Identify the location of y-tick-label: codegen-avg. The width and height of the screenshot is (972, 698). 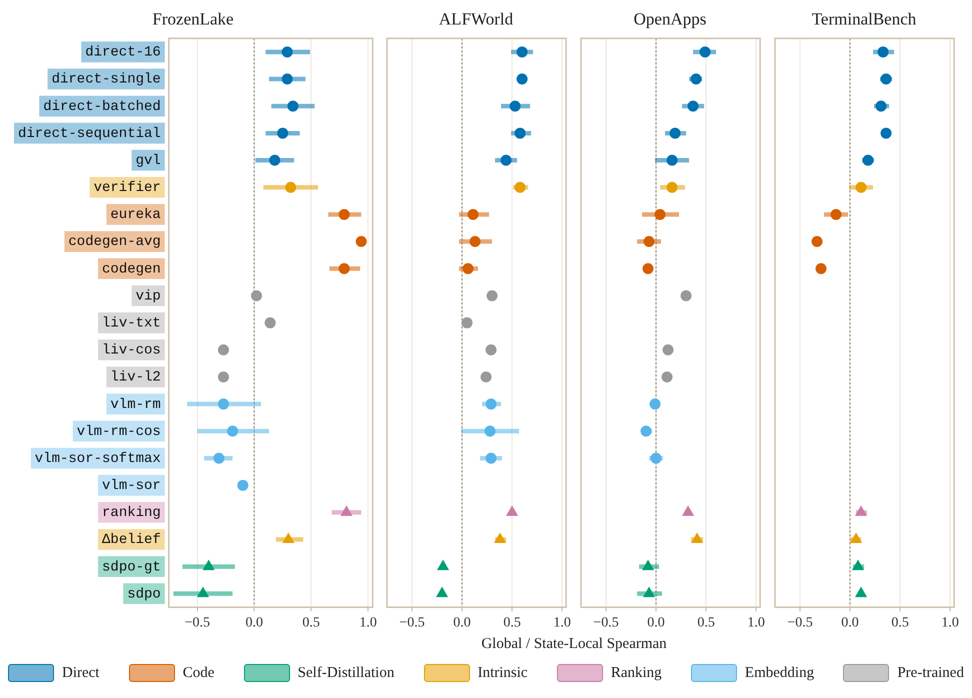
(114, 242).